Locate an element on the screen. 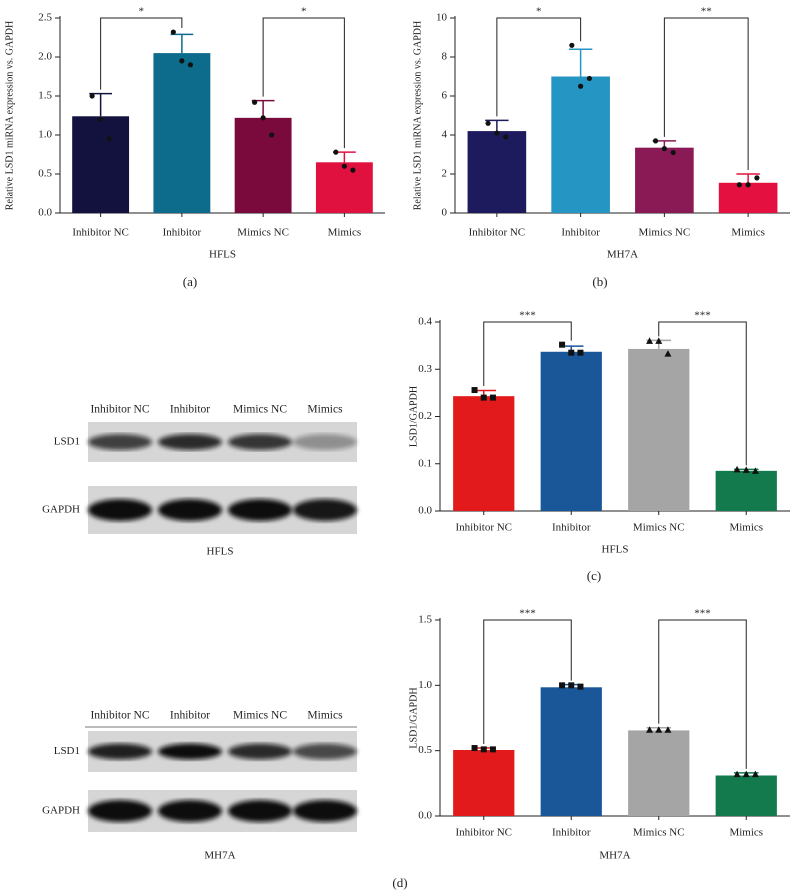 Image resolution: width=799 pixels, height=894 pixels. lane-label: Mimics is located at coordinates (325, 410).